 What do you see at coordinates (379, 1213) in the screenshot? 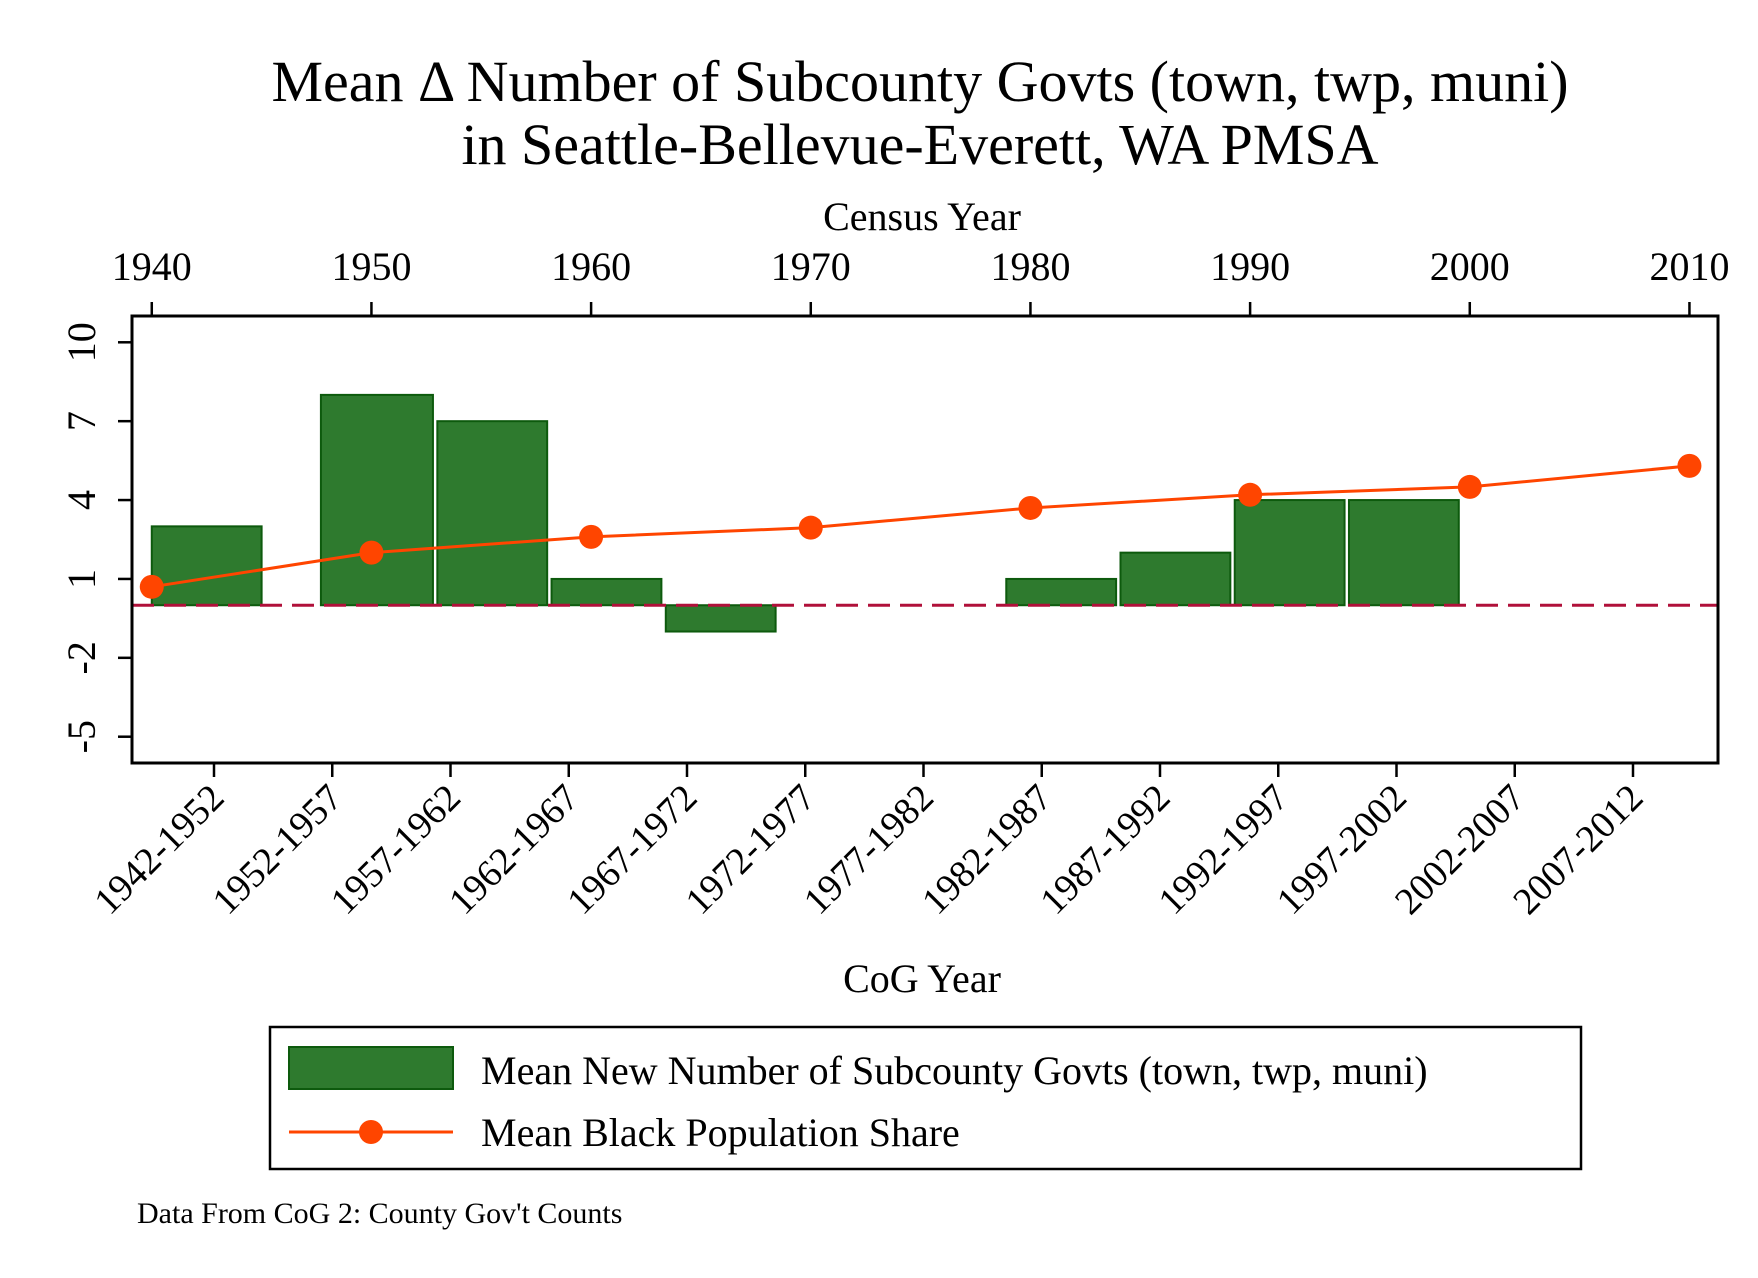
I see `source-note: Data From CoG 2: County Gov't Counts` at bounding box center [379, 1213].